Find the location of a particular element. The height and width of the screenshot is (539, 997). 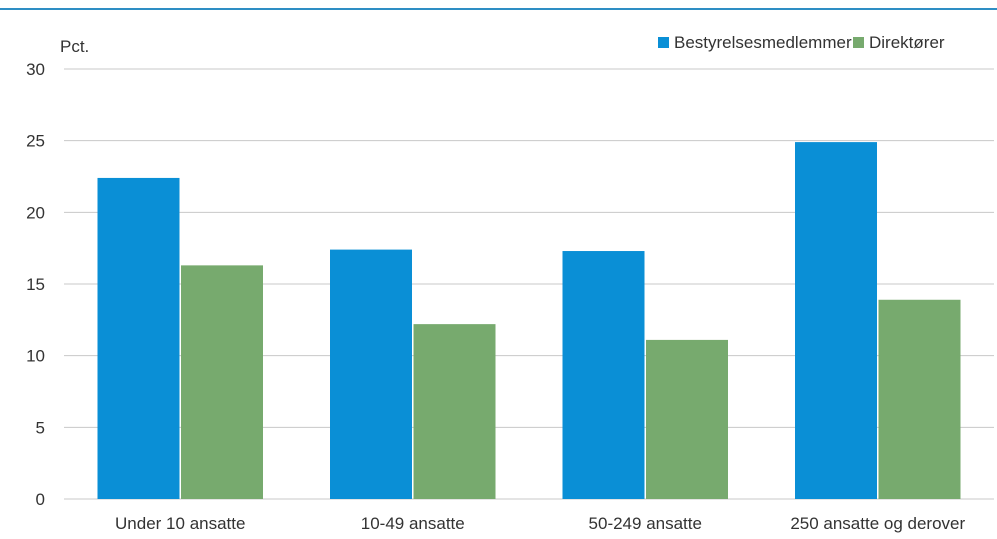

y-tick-label: 15 is located at coordinates (35, 284).